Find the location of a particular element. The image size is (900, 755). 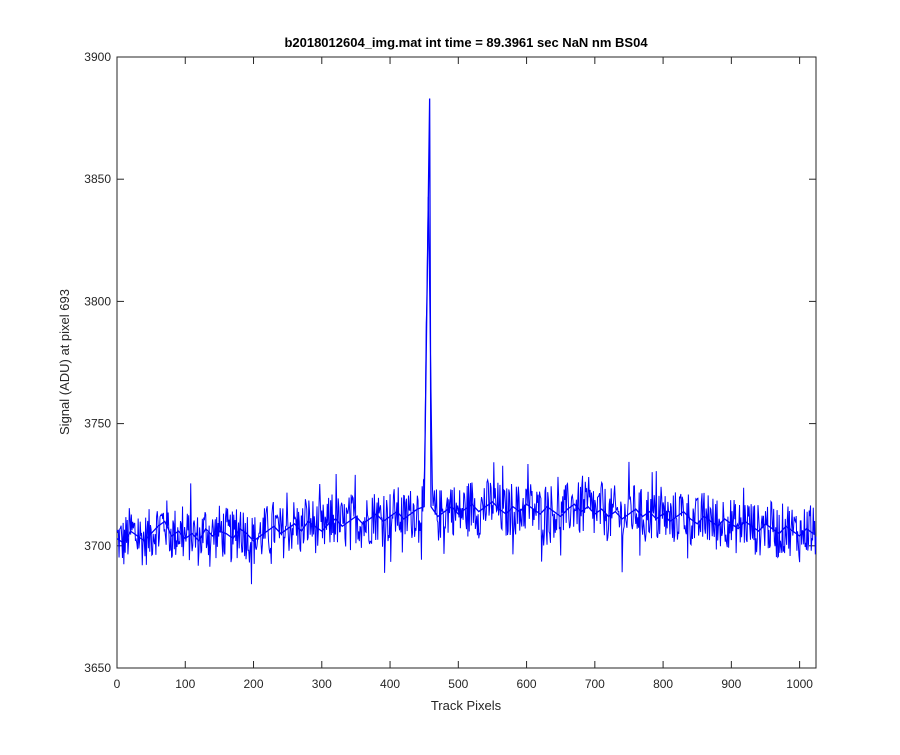

y-tick-label: 3650 is located at coordinates (97, 668).